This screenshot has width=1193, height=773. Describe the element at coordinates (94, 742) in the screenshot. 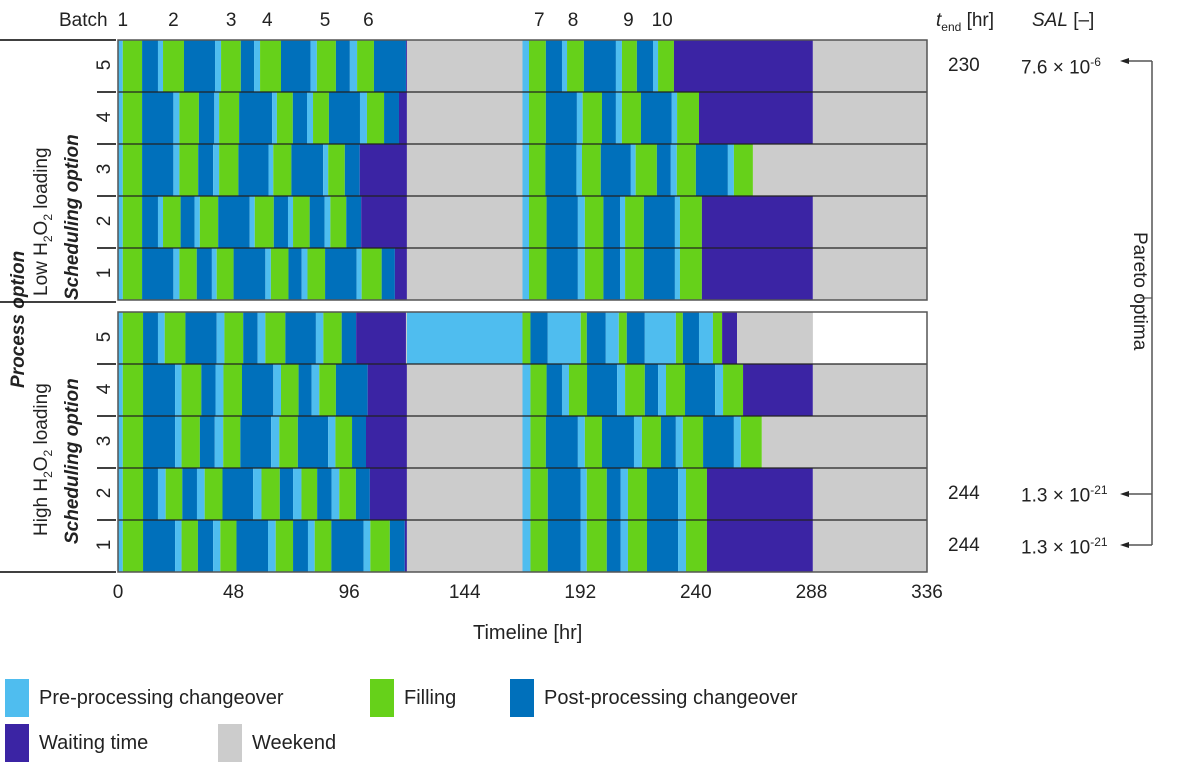

I see `legend-label: Waiting time` at that location.